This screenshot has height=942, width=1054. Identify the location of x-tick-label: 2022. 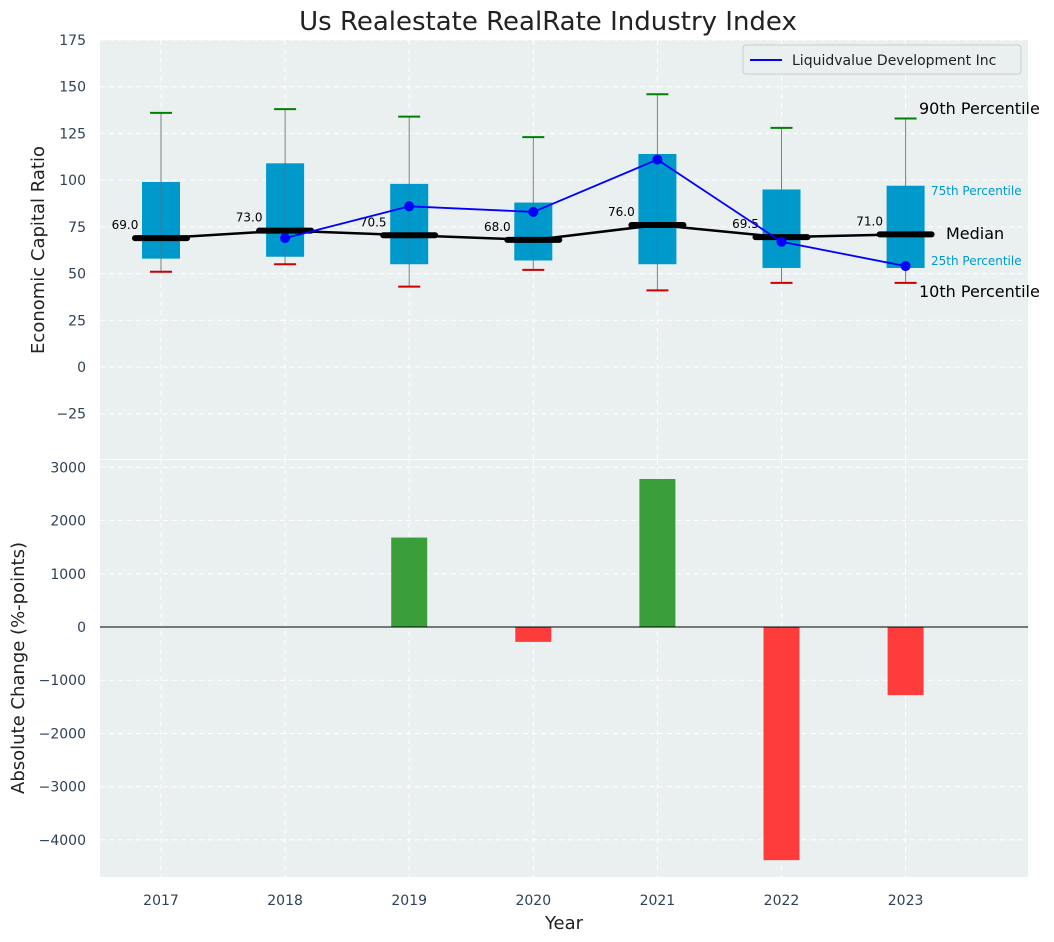
(782, 901).